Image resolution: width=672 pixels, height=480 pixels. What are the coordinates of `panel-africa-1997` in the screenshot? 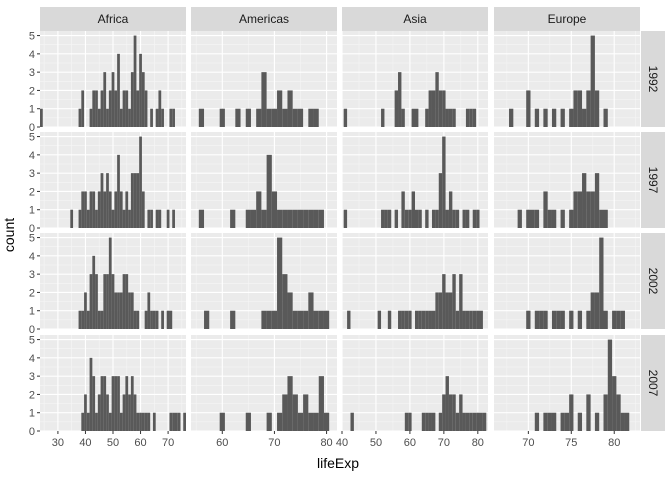 It's located at (113, 180).